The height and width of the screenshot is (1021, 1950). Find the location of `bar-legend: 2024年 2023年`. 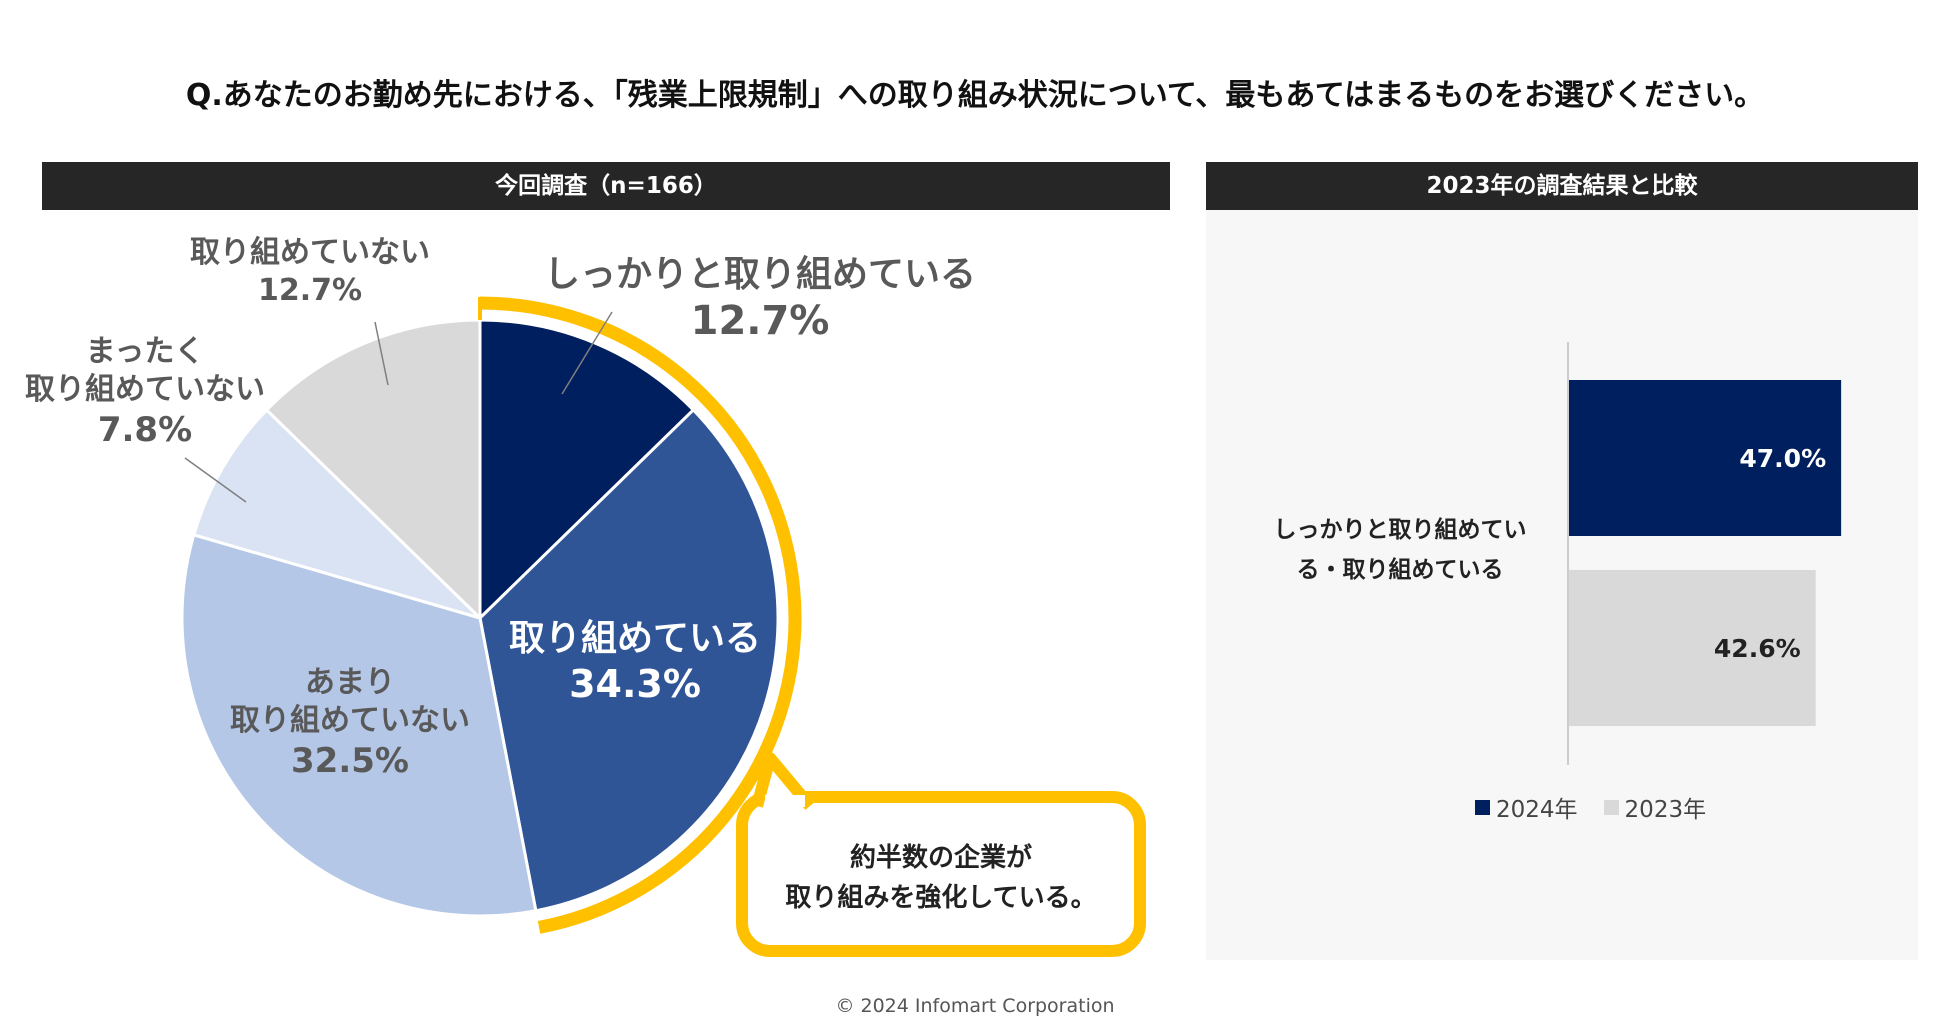

bar-legend: 2024年 2023年 is located at coordinates (1590, 807).